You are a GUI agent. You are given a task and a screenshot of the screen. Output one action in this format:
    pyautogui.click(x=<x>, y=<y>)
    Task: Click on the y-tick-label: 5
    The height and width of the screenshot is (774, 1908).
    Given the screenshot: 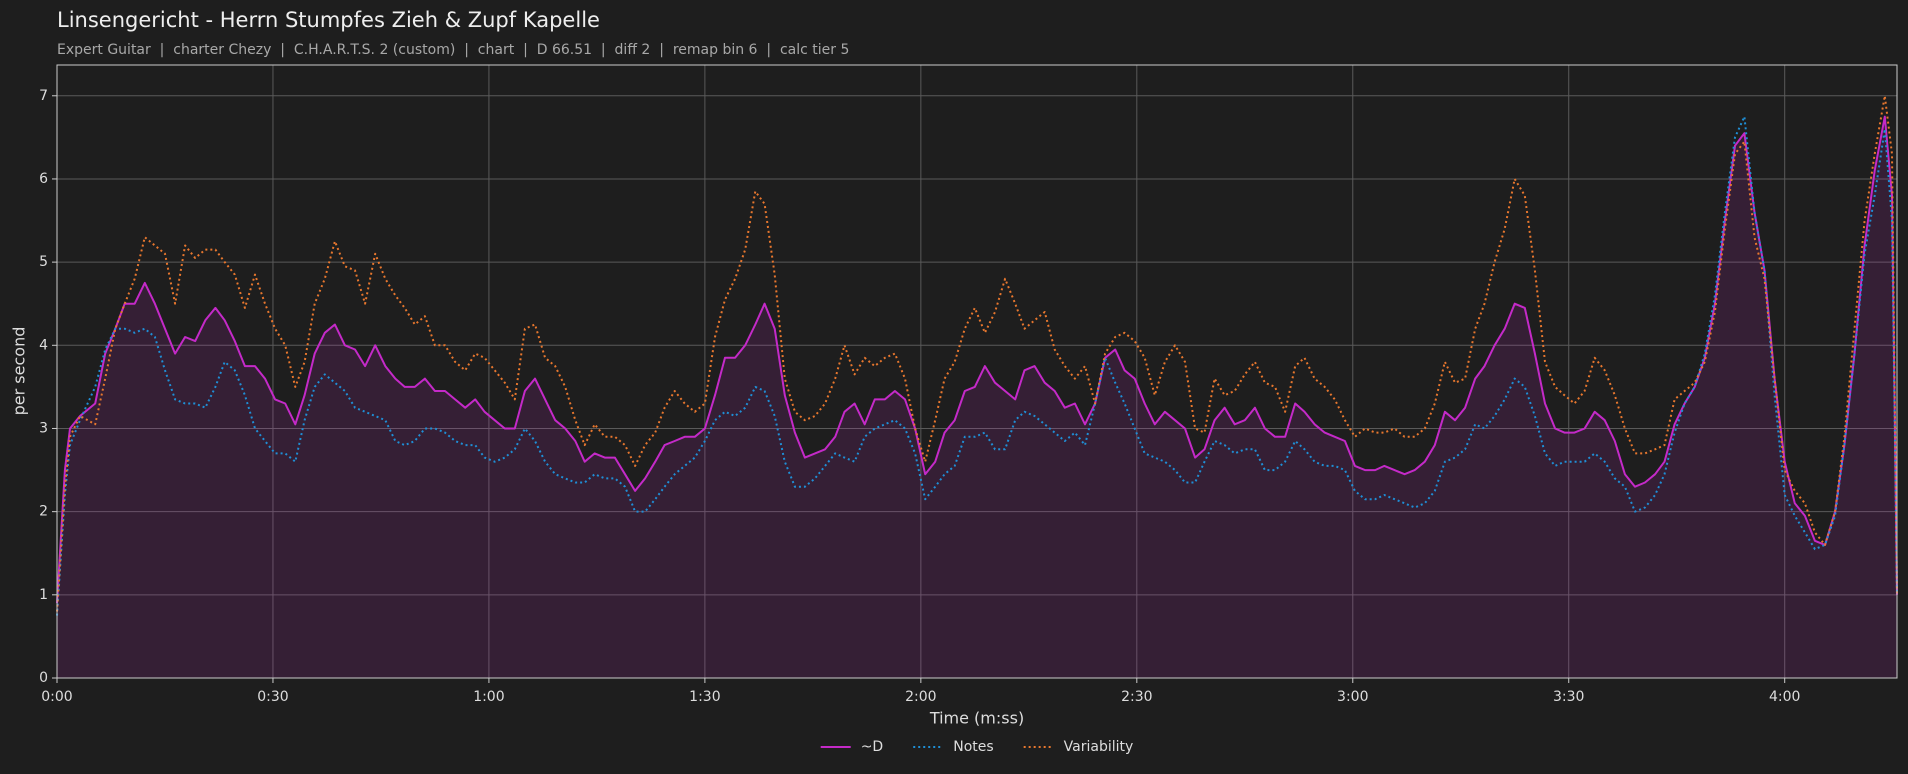 What is the action you would take?
    pyautogui.click(x=43, y=262)
    